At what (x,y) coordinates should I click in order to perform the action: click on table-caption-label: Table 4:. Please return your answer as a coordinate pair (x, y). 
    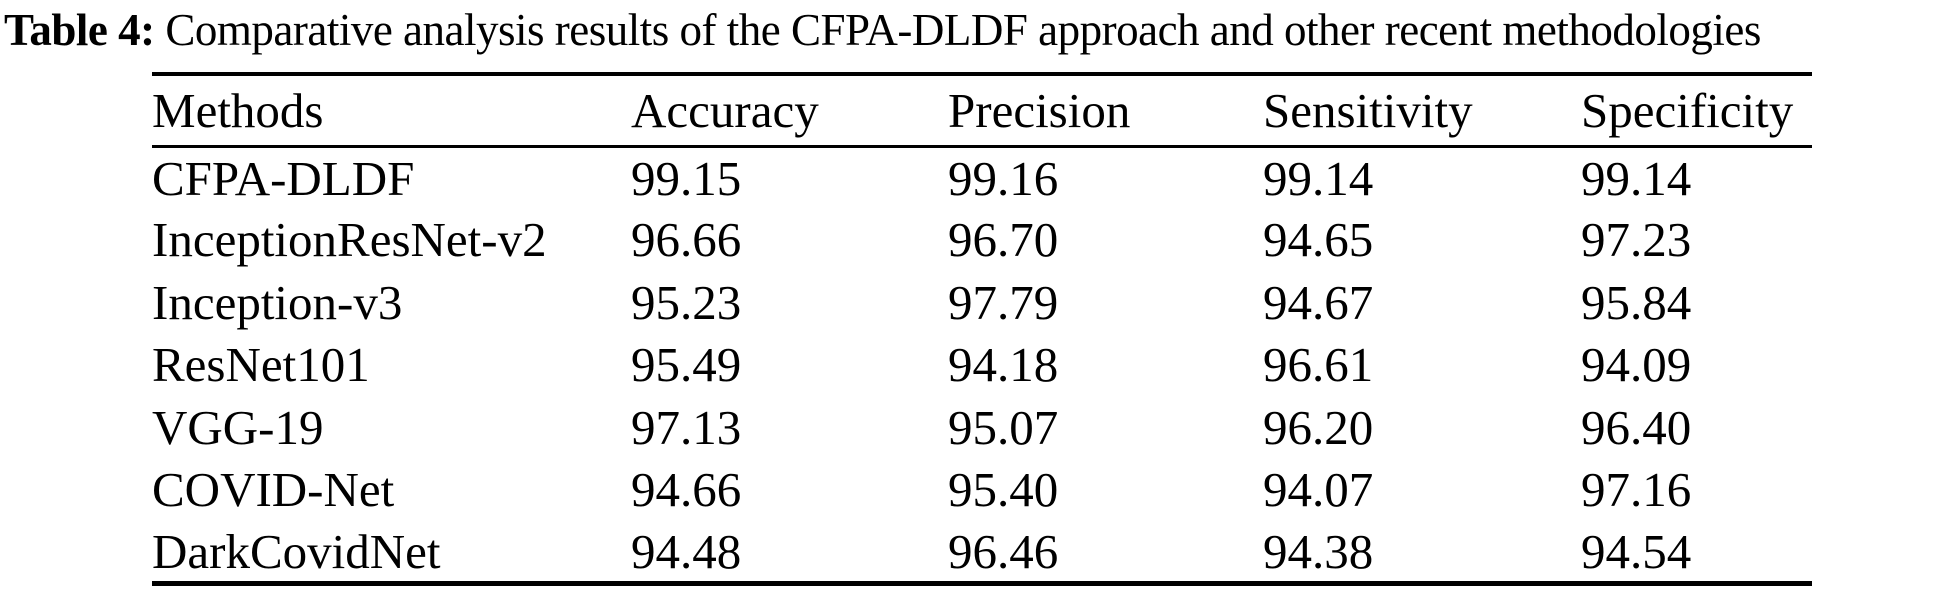
    Looking at the image, I should click on (79, 30).